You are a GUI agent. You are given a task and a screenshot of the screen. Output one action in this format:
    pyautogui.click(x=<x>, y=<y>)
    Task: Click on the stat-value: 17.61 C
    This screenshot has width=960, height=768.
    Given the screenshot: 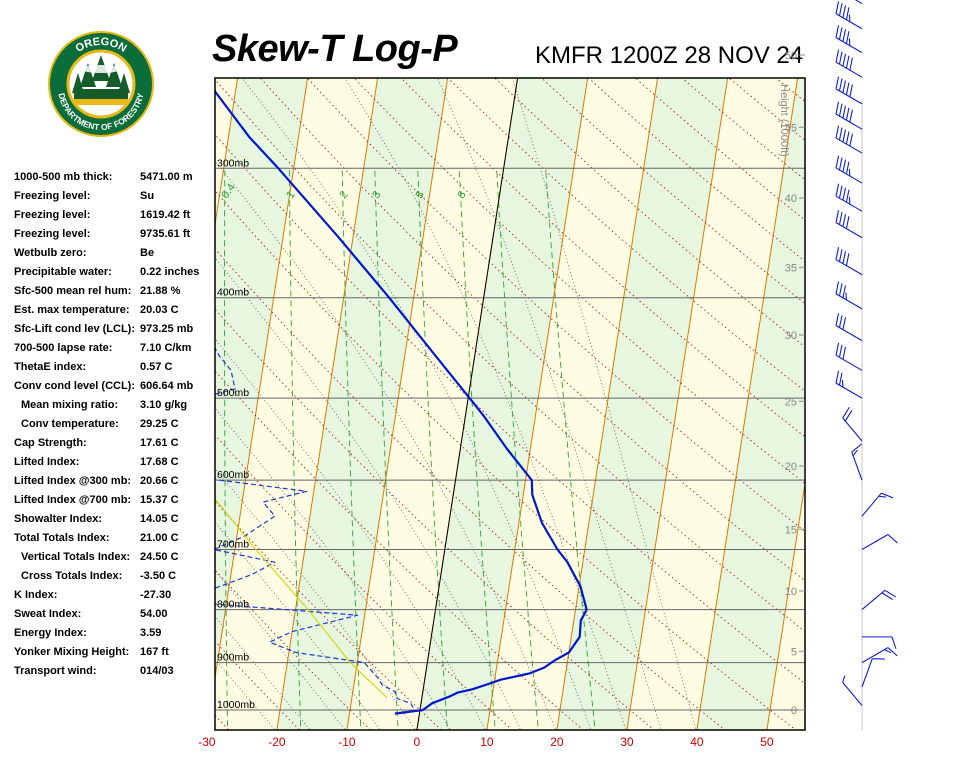 What is the action you would take?
    pyautogui.click(x=159, y=443)
    